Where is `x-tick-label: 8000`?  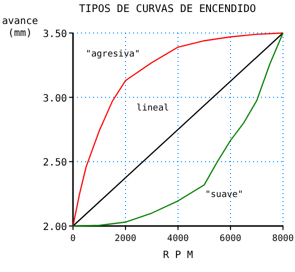 x-tick-label: 8000 is located at coordinates (283, 239).